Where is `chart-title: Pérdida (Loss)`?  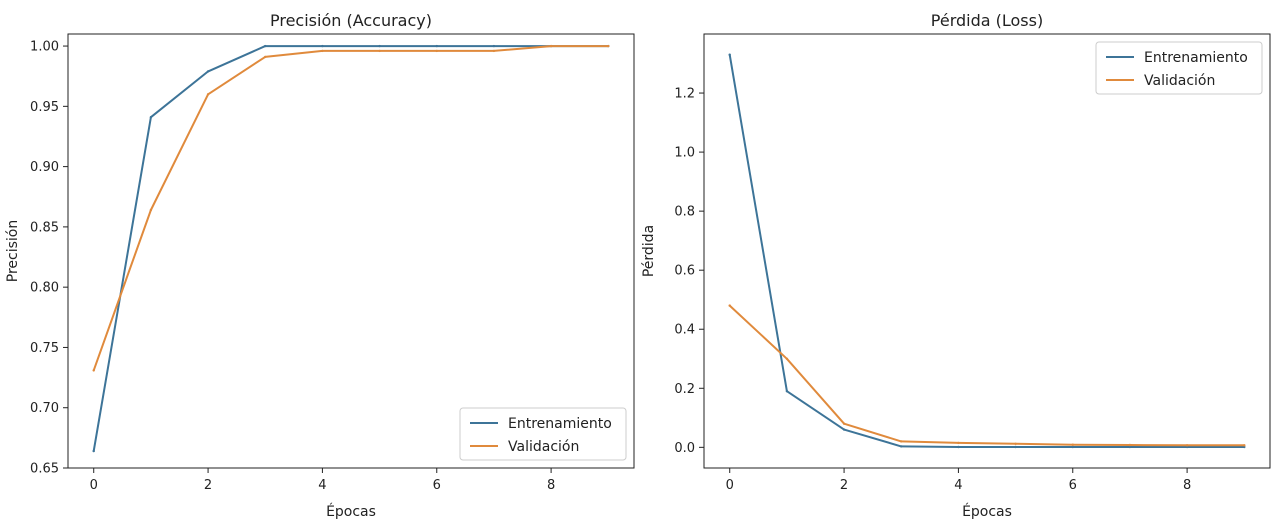 chart-title: Pérdida (Loss) is located at coordinates (987, 20).